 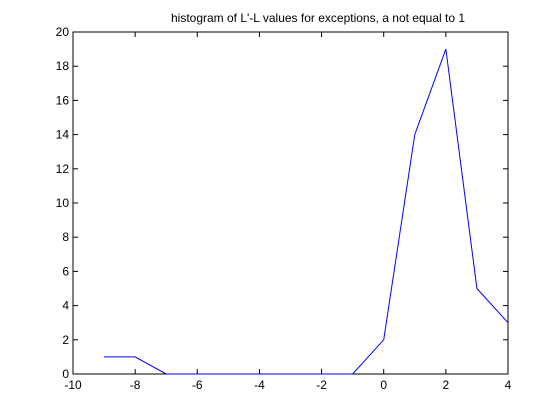 I want to click on x-tick-label: -2, so click(x=321, y=385).